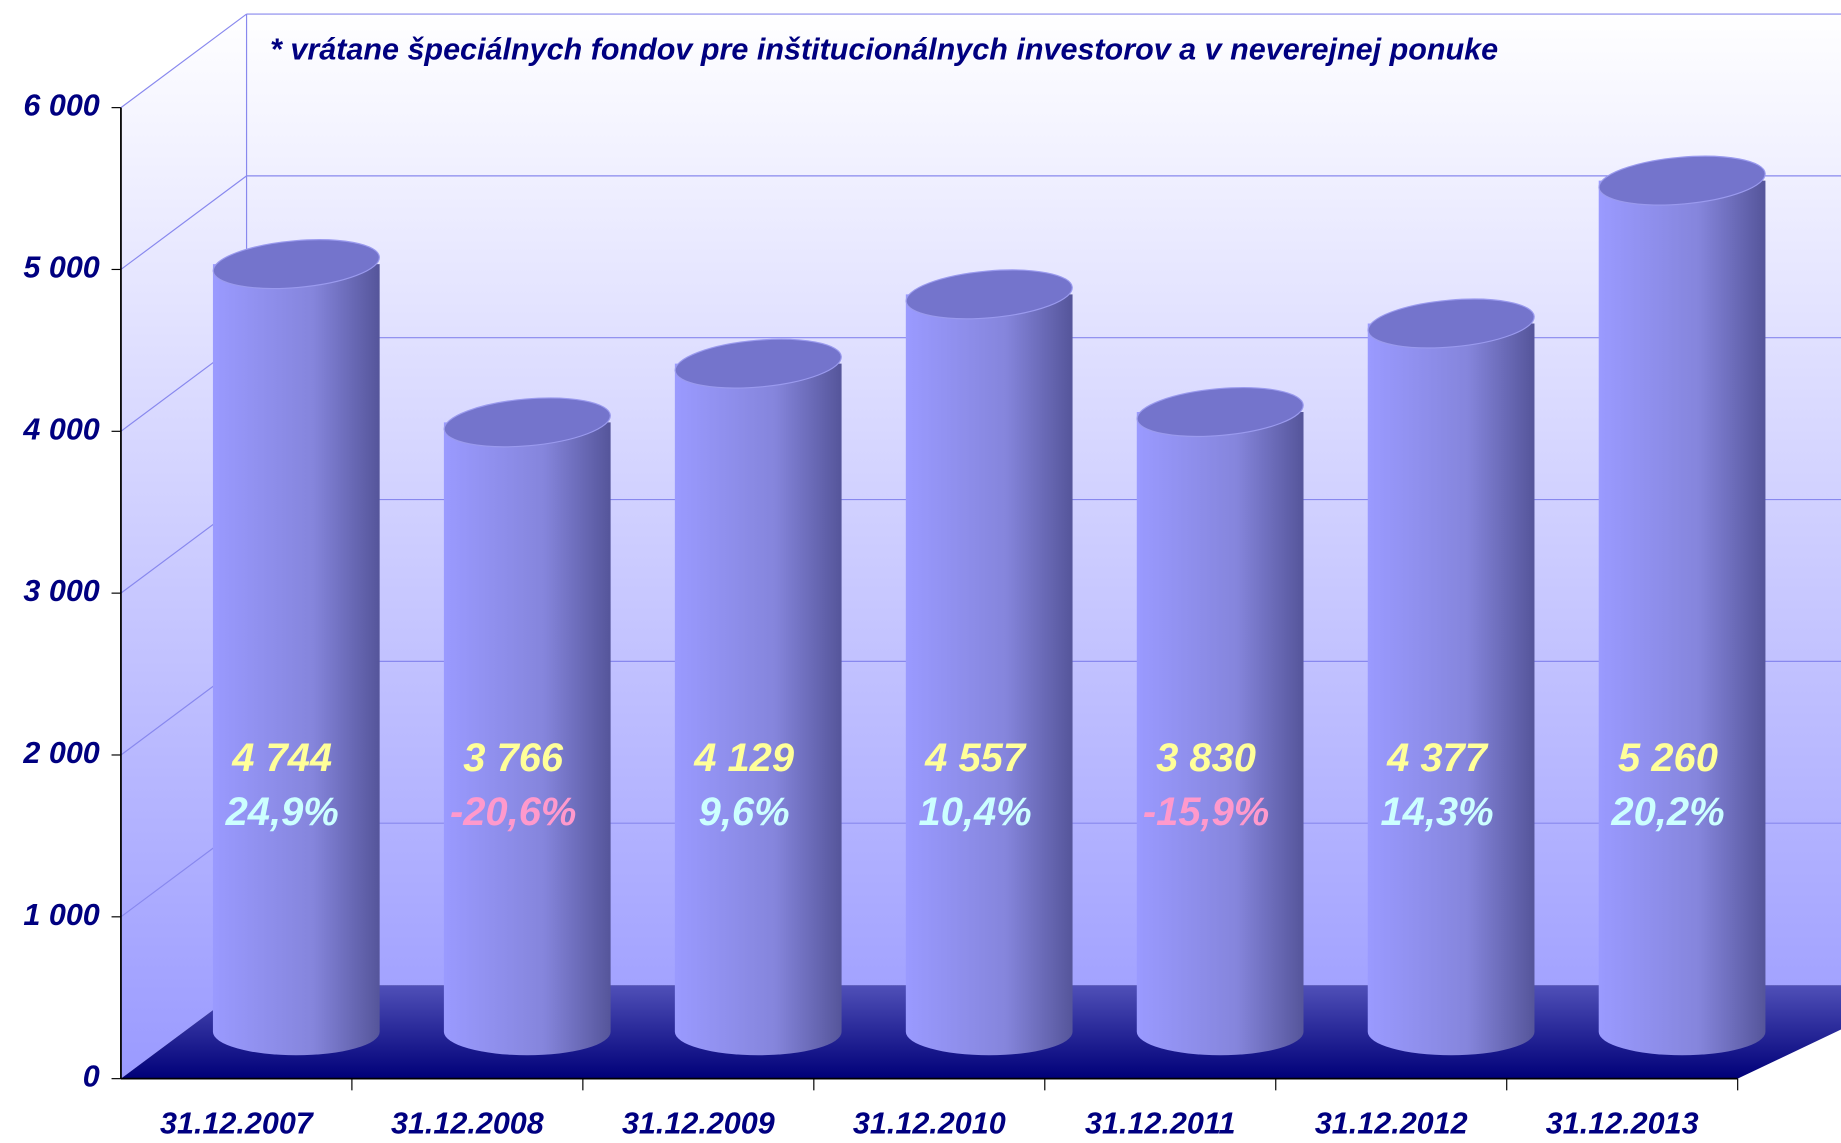 The height and width of the screenshot is (1143, 1841). What do you see at coordinates (1206, 812) in the screenshot?
I see `change-label: -15,9%` at bounding box center [1206, 812].